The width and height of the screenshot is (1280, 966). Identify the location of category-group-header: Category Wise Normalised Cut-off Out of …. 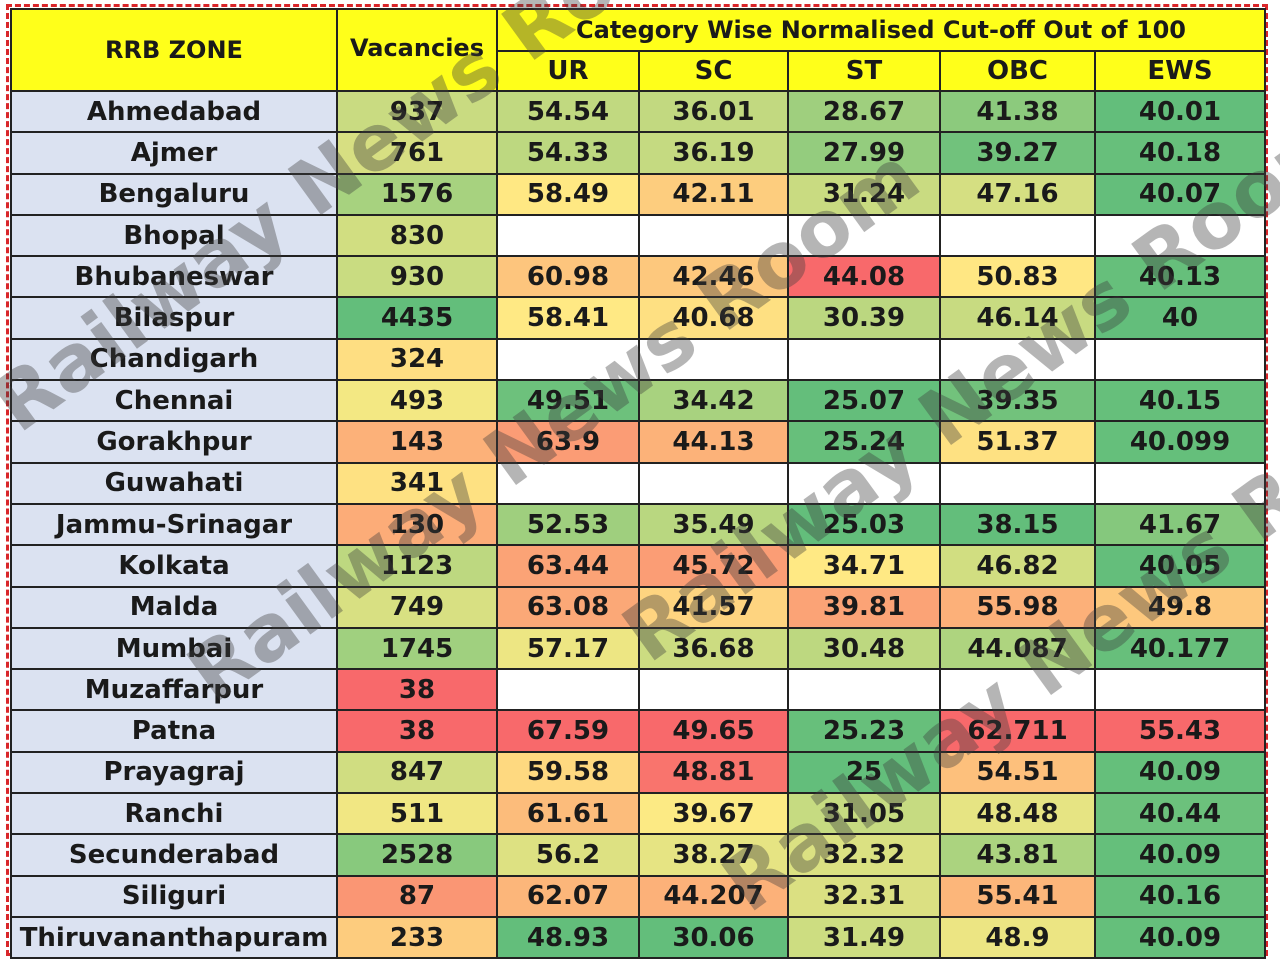
(881, 30).